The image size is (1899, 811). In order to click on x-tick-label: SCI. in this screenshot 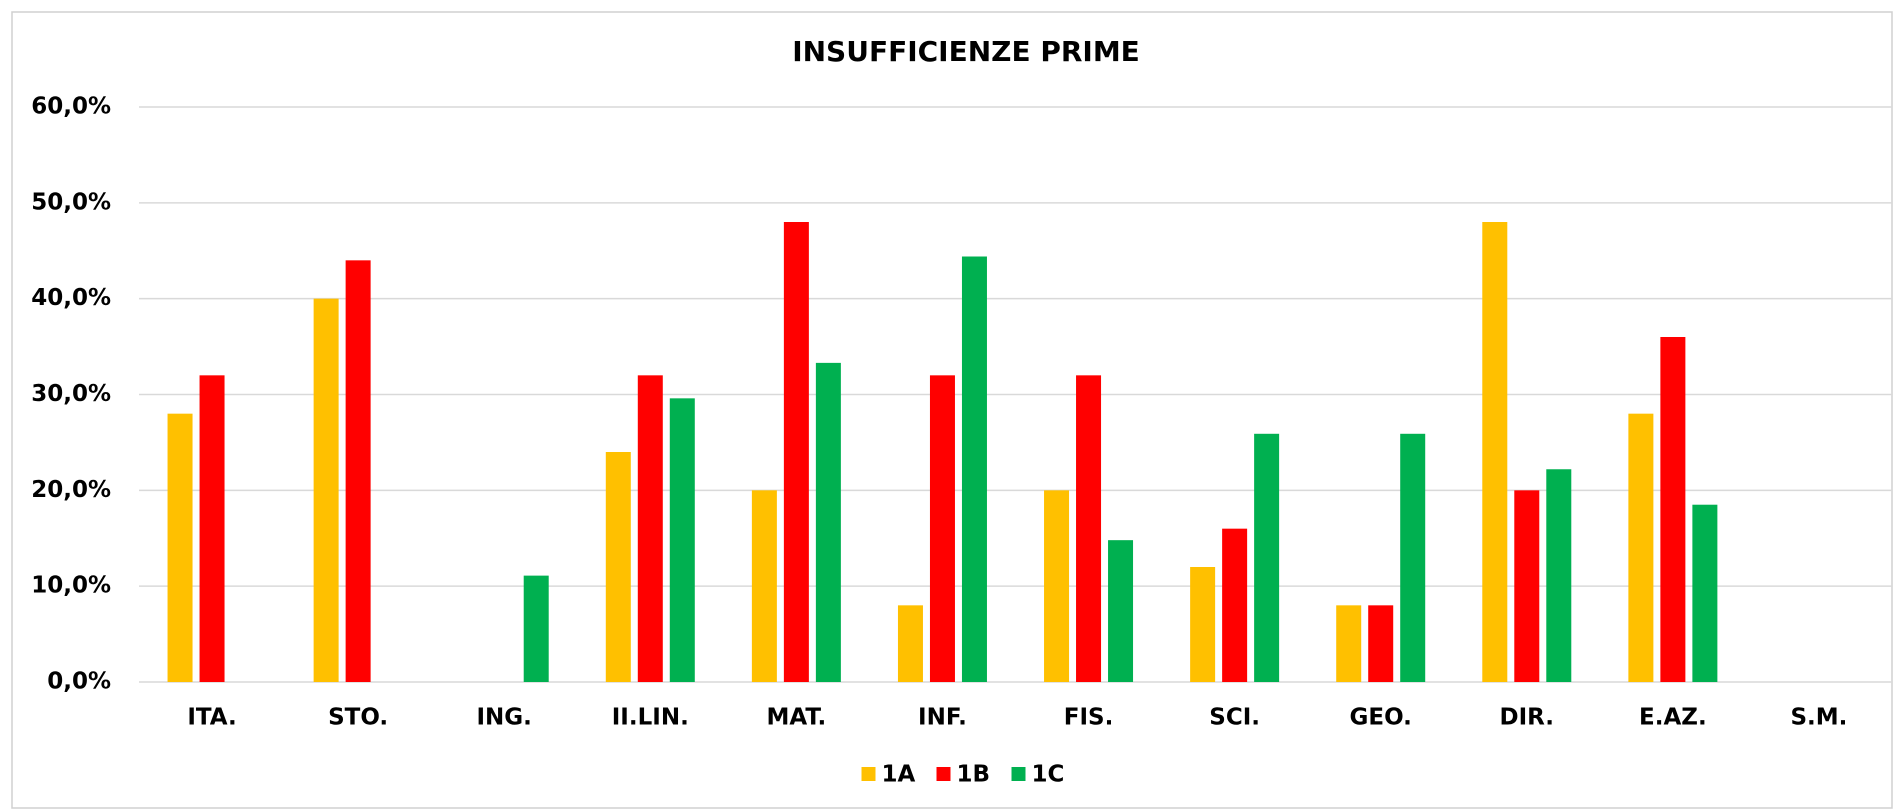, I will do `click(1234, 718)`.